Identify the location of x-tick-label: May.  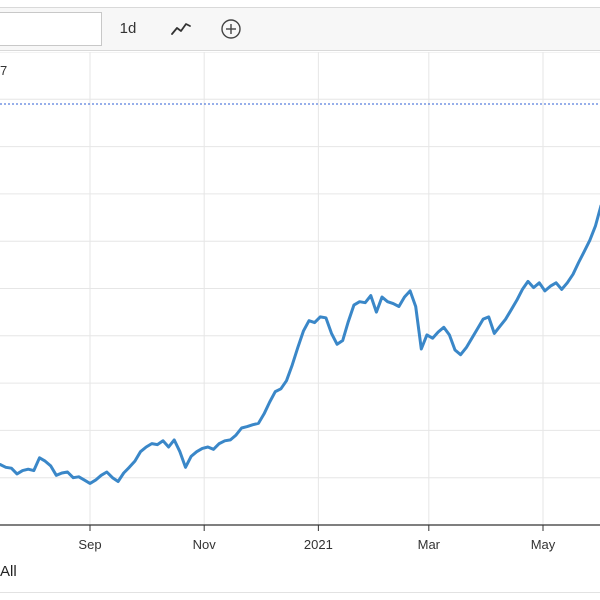
(543, 544).